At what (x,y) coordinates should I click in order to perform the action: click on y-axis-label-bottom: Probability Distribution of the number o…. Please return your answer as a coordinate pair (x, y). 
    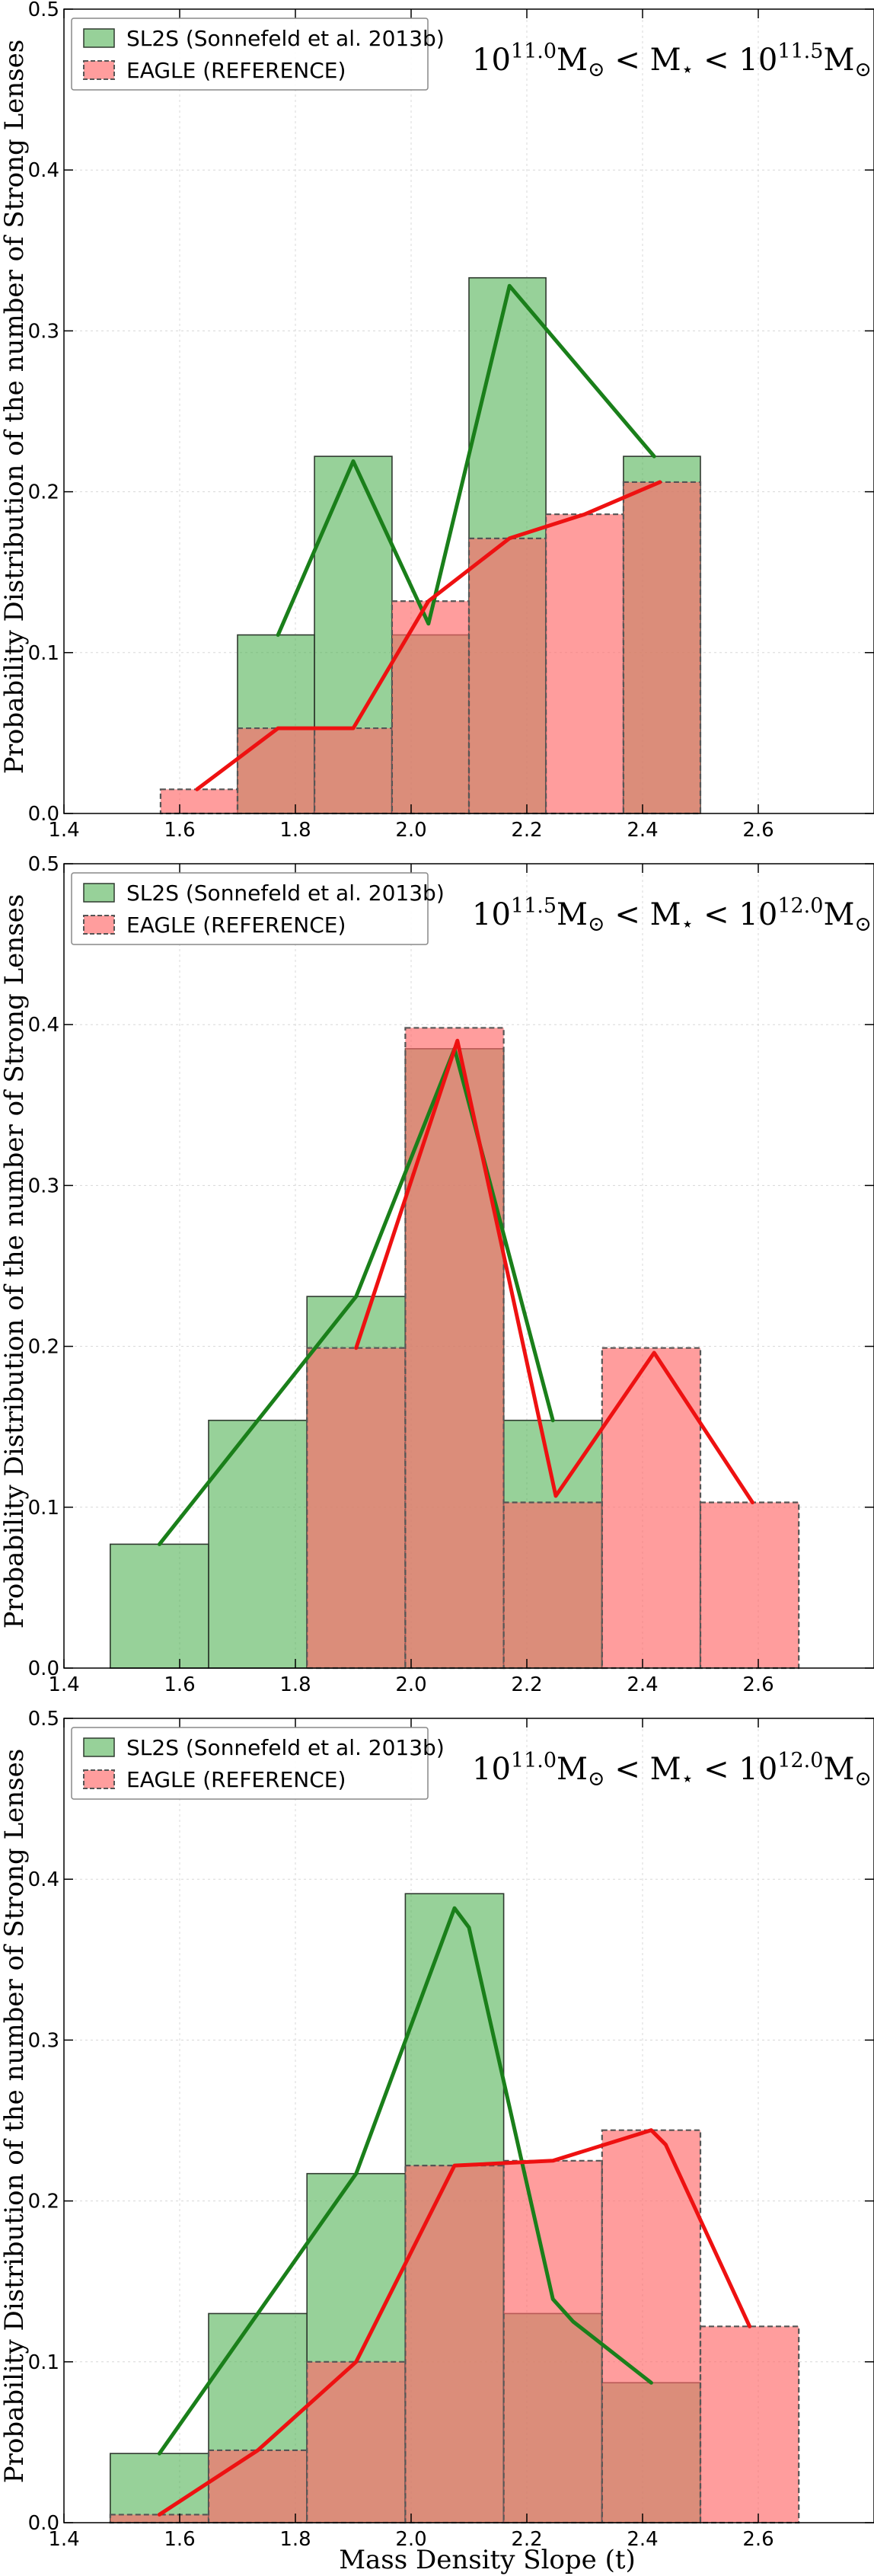
    Looking at the image, I should click on (15, 2116).